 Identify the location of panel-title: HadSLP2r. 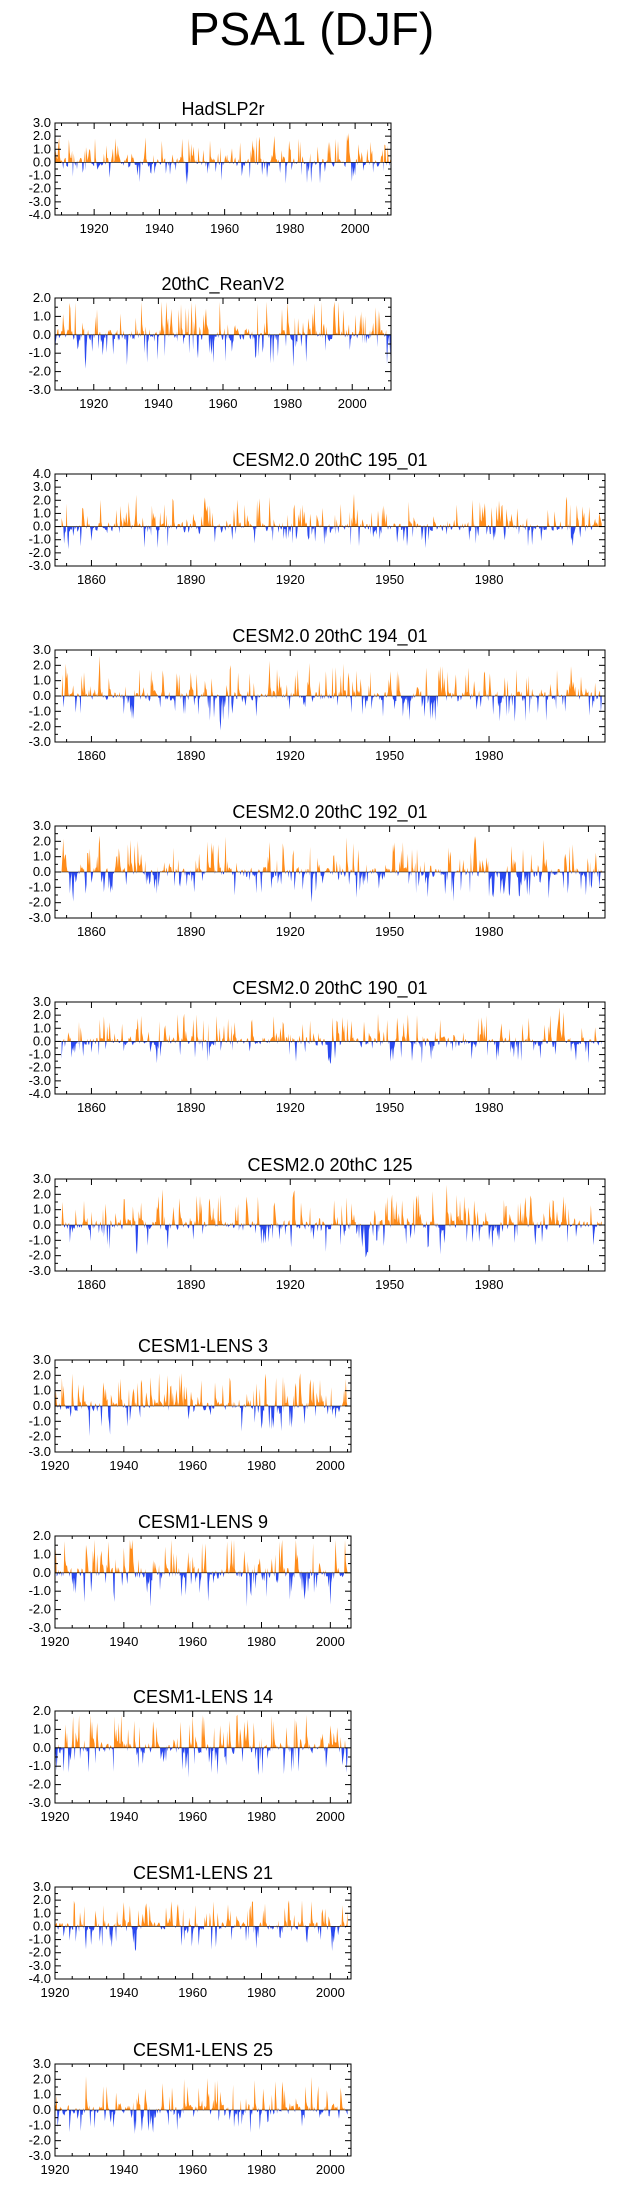
(222, 109).